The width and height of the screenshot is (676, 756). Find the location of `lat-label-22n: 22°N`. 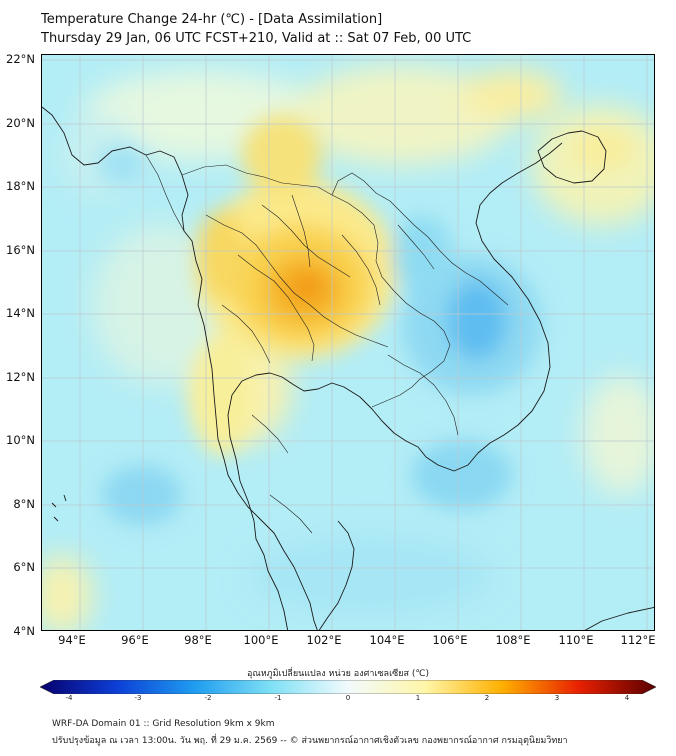

lat-label-22n: 22°N is located at coordinates (20, 59).